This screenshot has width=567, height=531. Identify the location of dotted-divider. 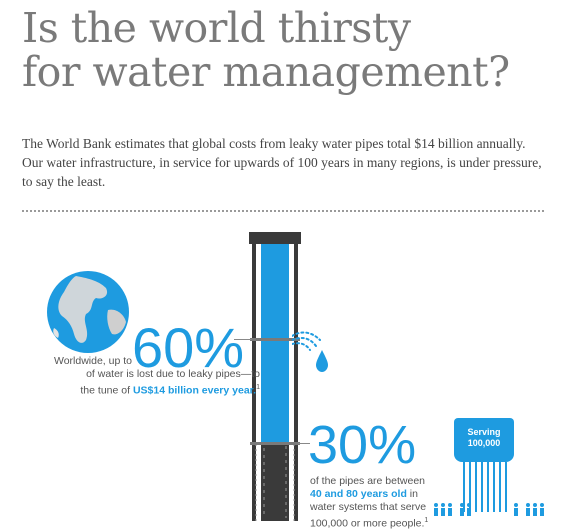
(283, 211).